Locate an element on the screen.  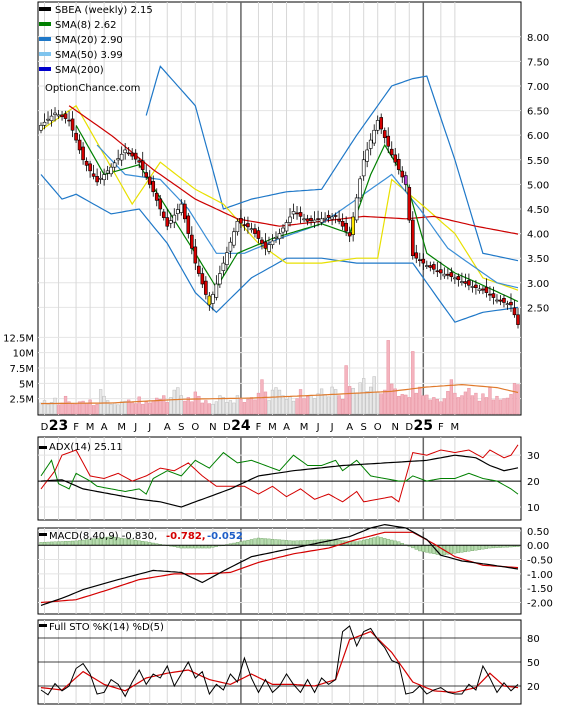
x-tick-label: A is located at coordinates (349, 427).